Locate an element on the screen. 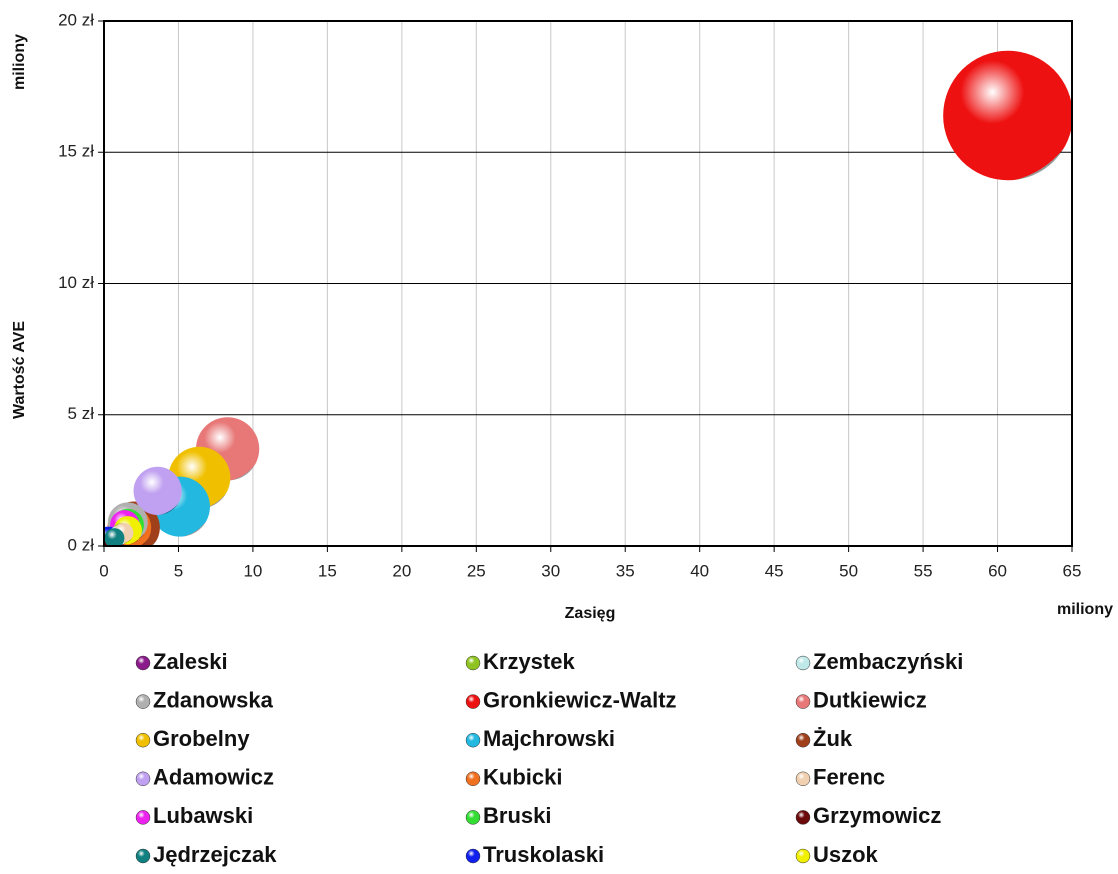 The image size is (1118, 874). x-tick-label: 40 is located at coordinates (699, 570).